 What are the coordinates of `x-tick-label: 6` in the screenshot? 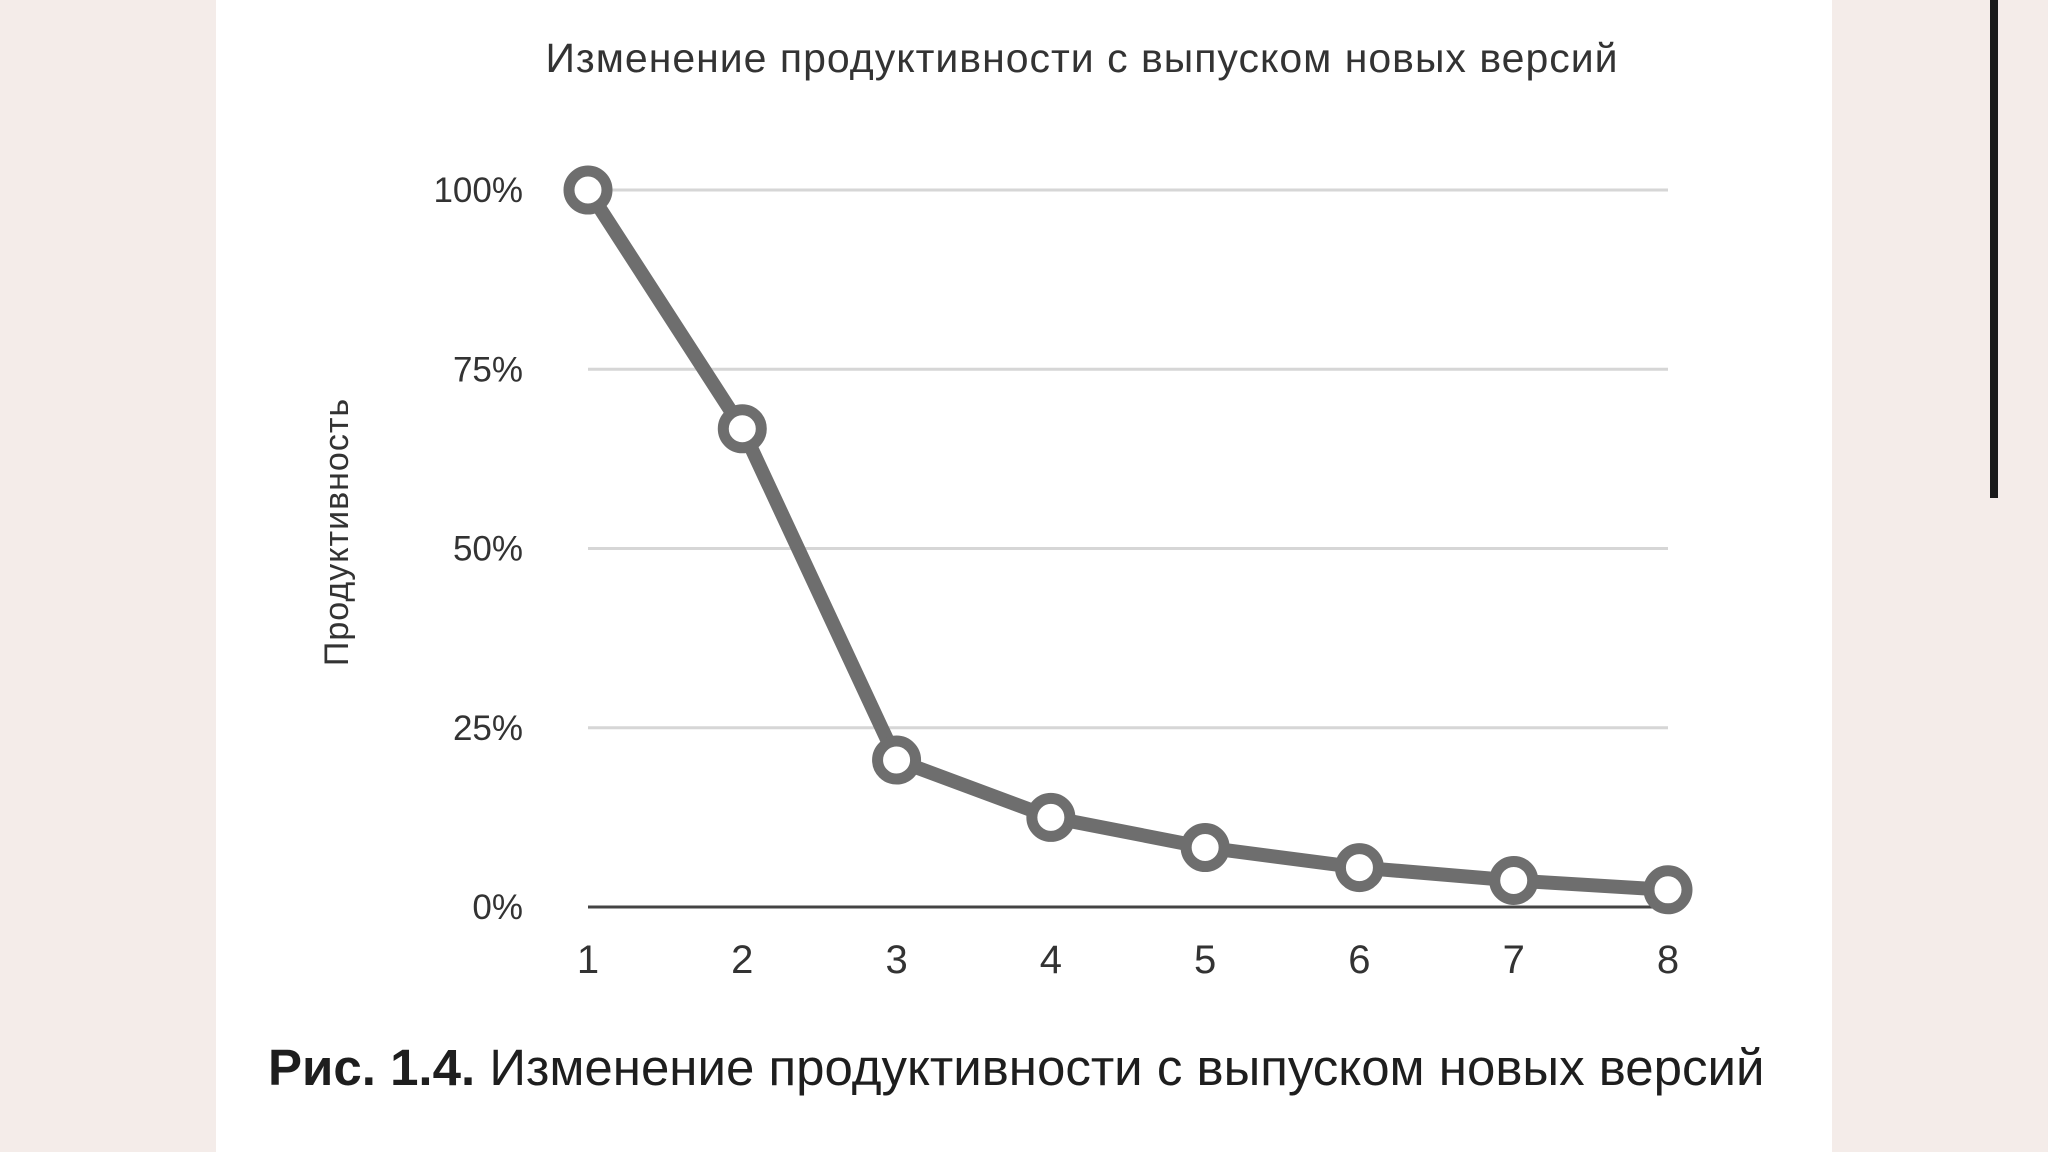 It's located at (1359, 960).